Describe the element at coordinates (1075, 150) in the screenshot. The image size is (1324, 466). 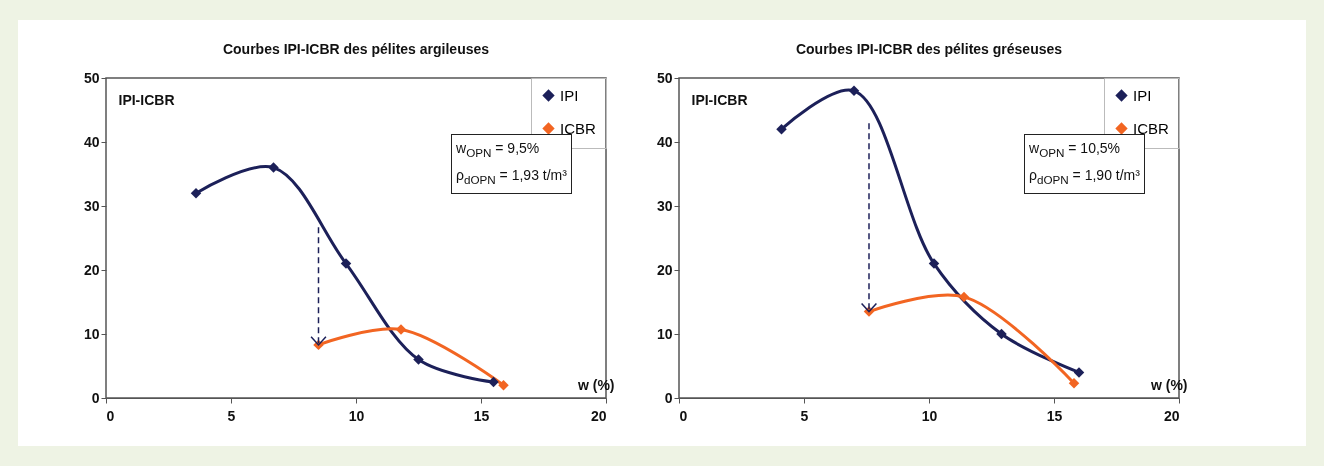
I see `annotation: w$_{OPN}$ = 10,5%` at that location.